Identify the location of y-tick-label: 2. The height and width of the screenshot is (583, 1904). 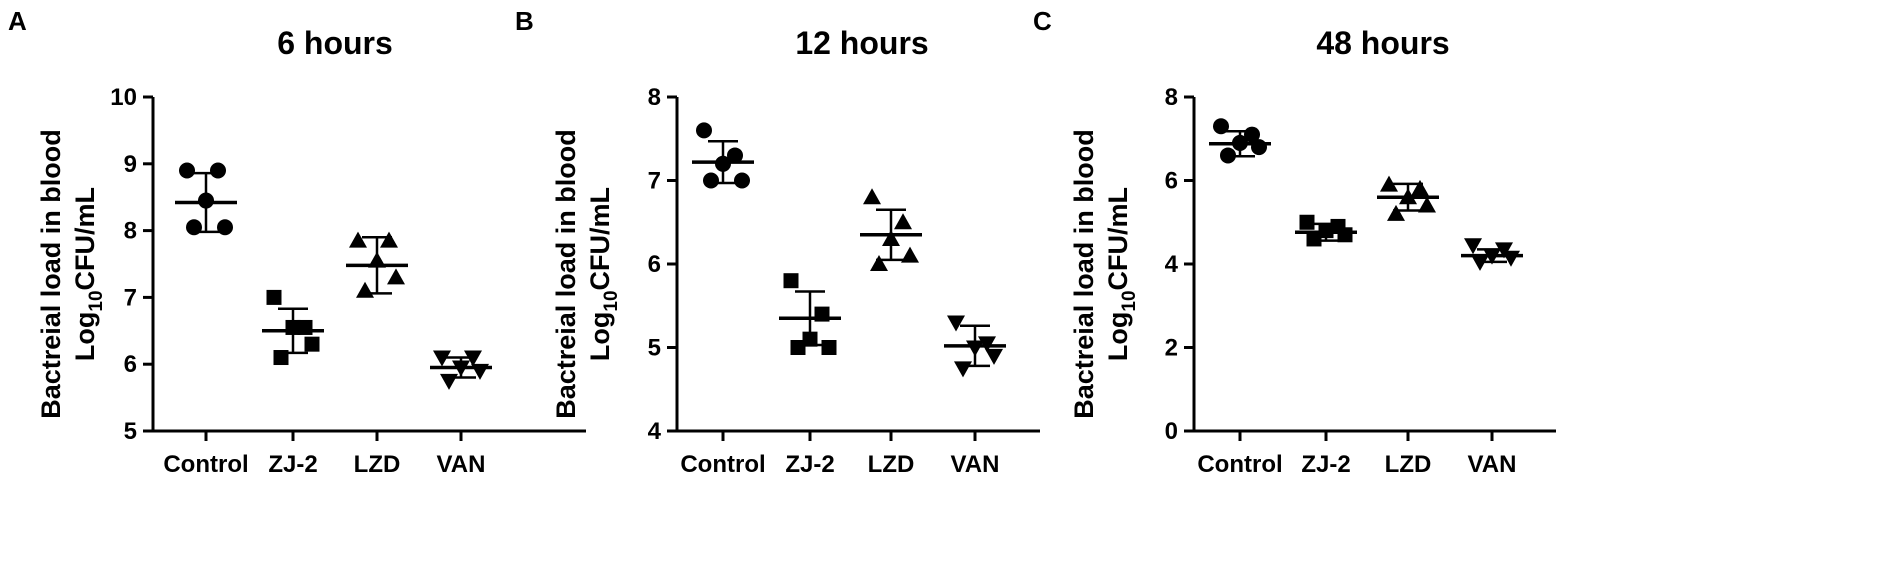
(1171, 348).